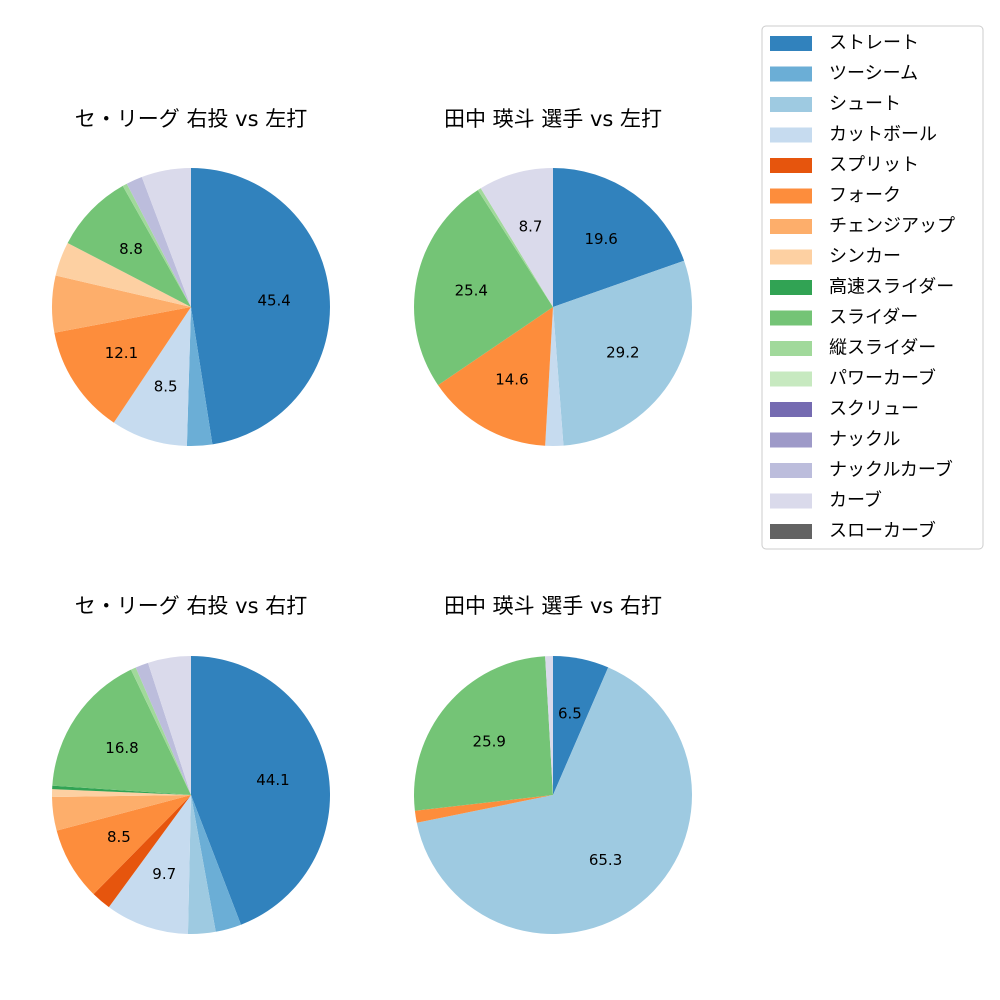 This screenshot has width=1000, height=1000. I want to click on legend-label: シュート, so click(865, 104).